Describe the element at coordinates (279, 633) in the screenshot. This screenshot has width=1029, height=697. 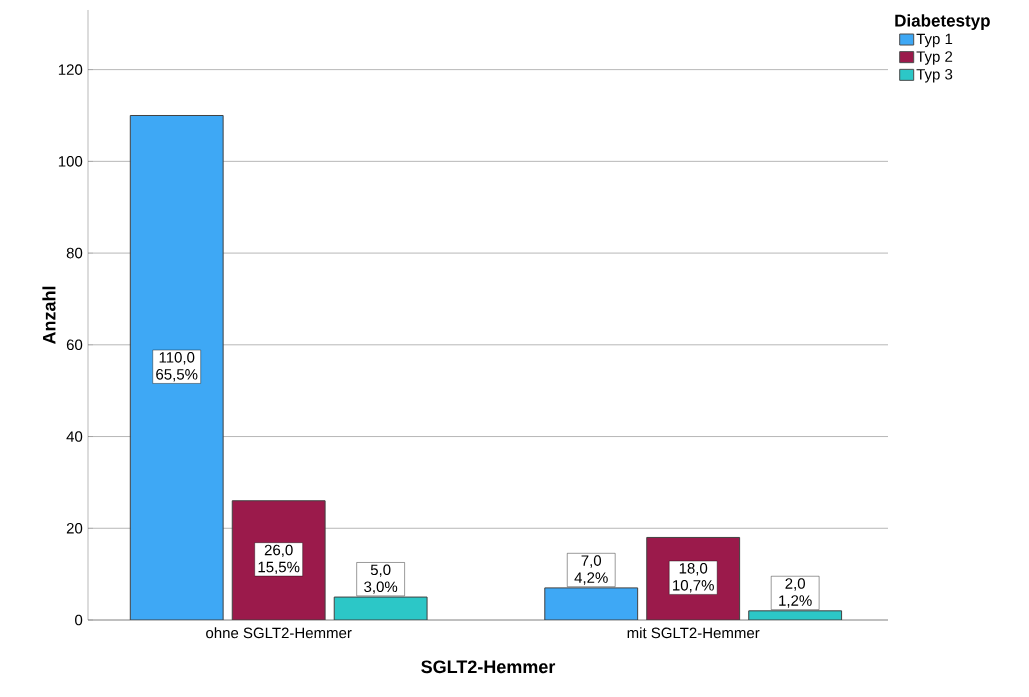
I see `x-tick-label: ohne SGLT2-Hemmer` at that location.